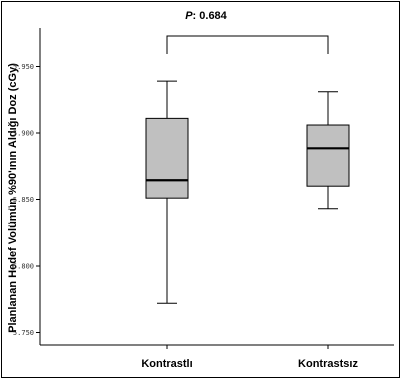 The image size is (403, 384). What do you see at coordinates (166, 364) in the screenshot?
I see `x-category-label: Kontrastlı` at bounding box center [166, 364].